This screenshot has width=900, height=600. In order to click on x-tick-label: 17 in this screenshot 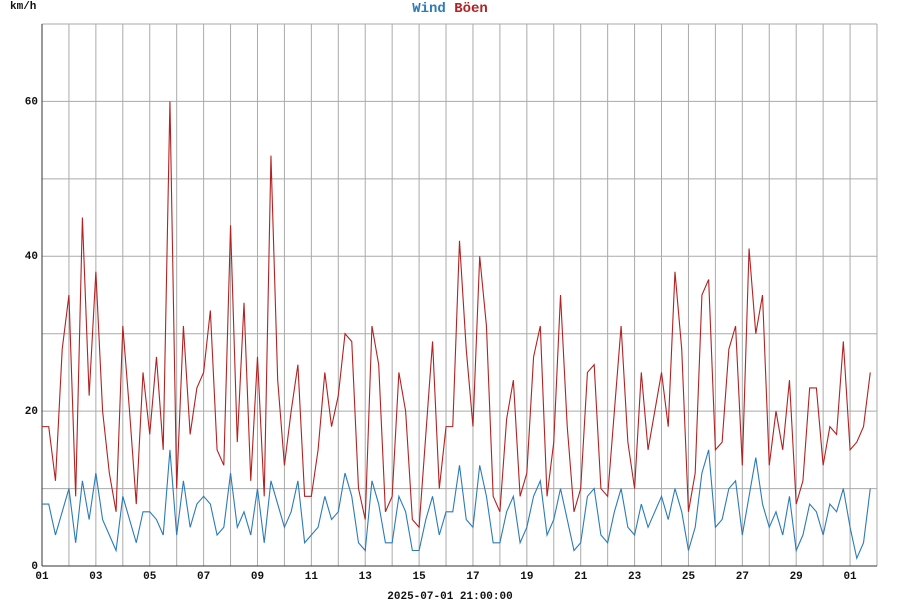, I will do `click(472, 577)`.